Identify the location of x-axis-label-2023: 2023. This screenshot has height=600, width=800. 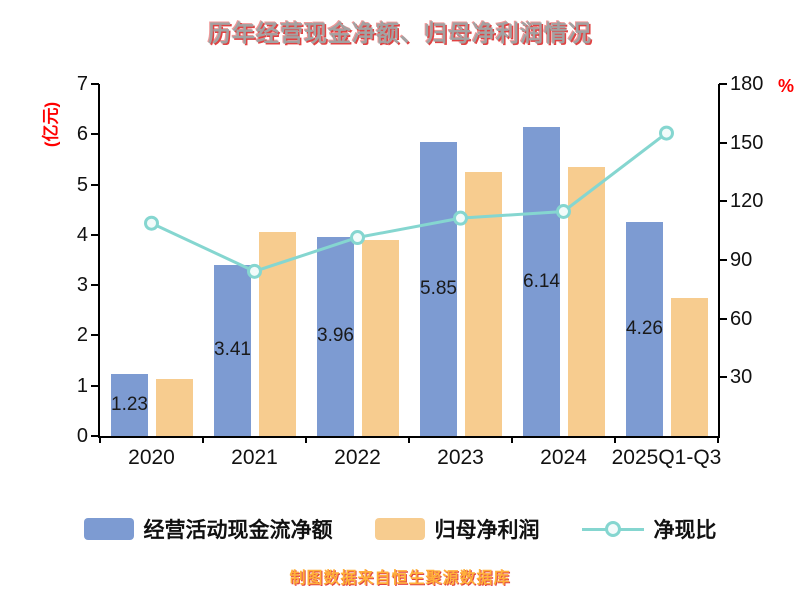
(460, 457).